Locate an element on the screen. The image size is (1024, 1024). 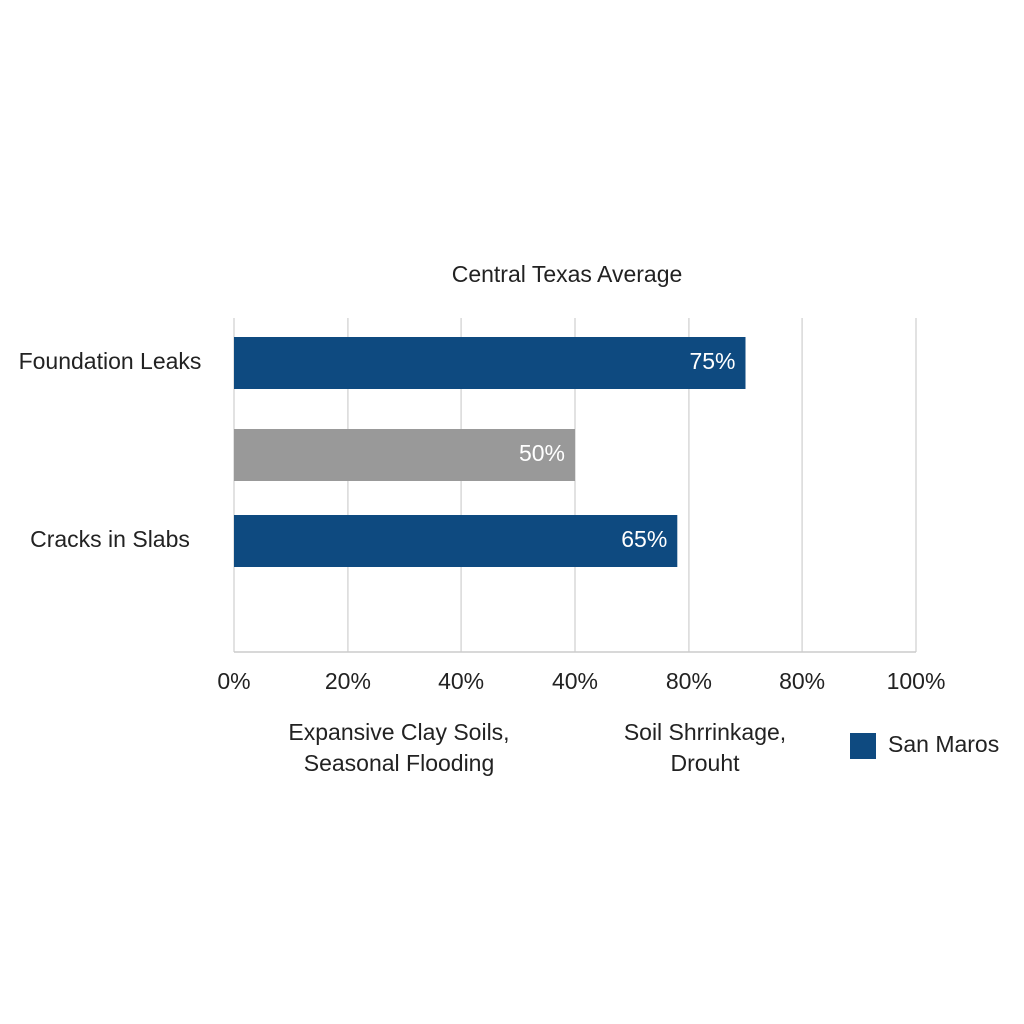
x-tick-label: 20% is located at coordinates (348, 681).